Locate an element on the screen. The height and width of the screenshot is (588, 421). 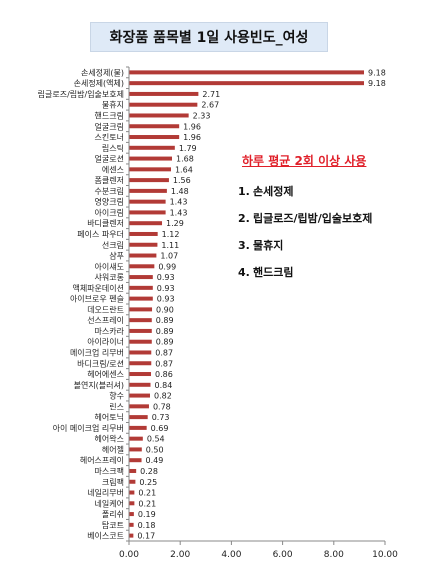
x-tick-label: 10.00 is located at coordinates (385, 555).